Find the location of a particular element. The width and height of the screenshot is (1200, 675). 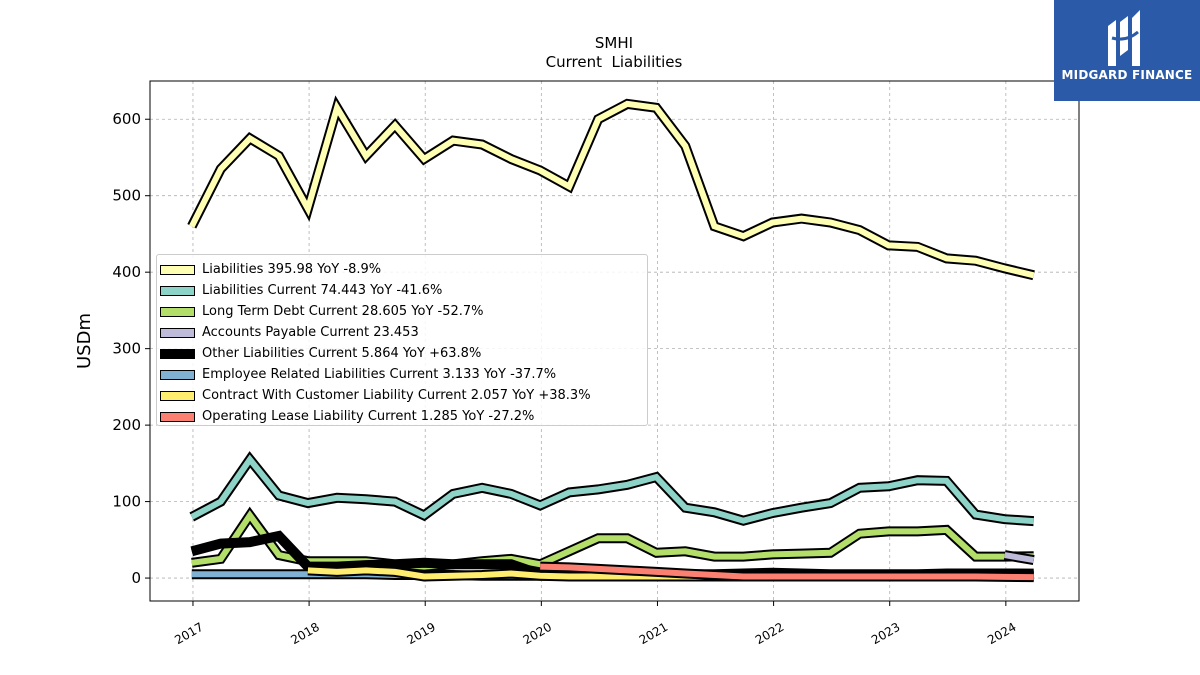

x-tick-label: 2018 is located at coordinates (304, 633).